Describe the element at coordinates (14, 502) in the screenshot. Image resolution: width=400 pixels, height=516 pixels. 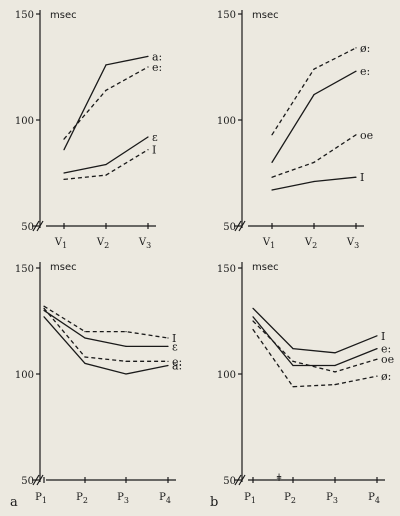
I see `panel-letter-a: a` at that location.